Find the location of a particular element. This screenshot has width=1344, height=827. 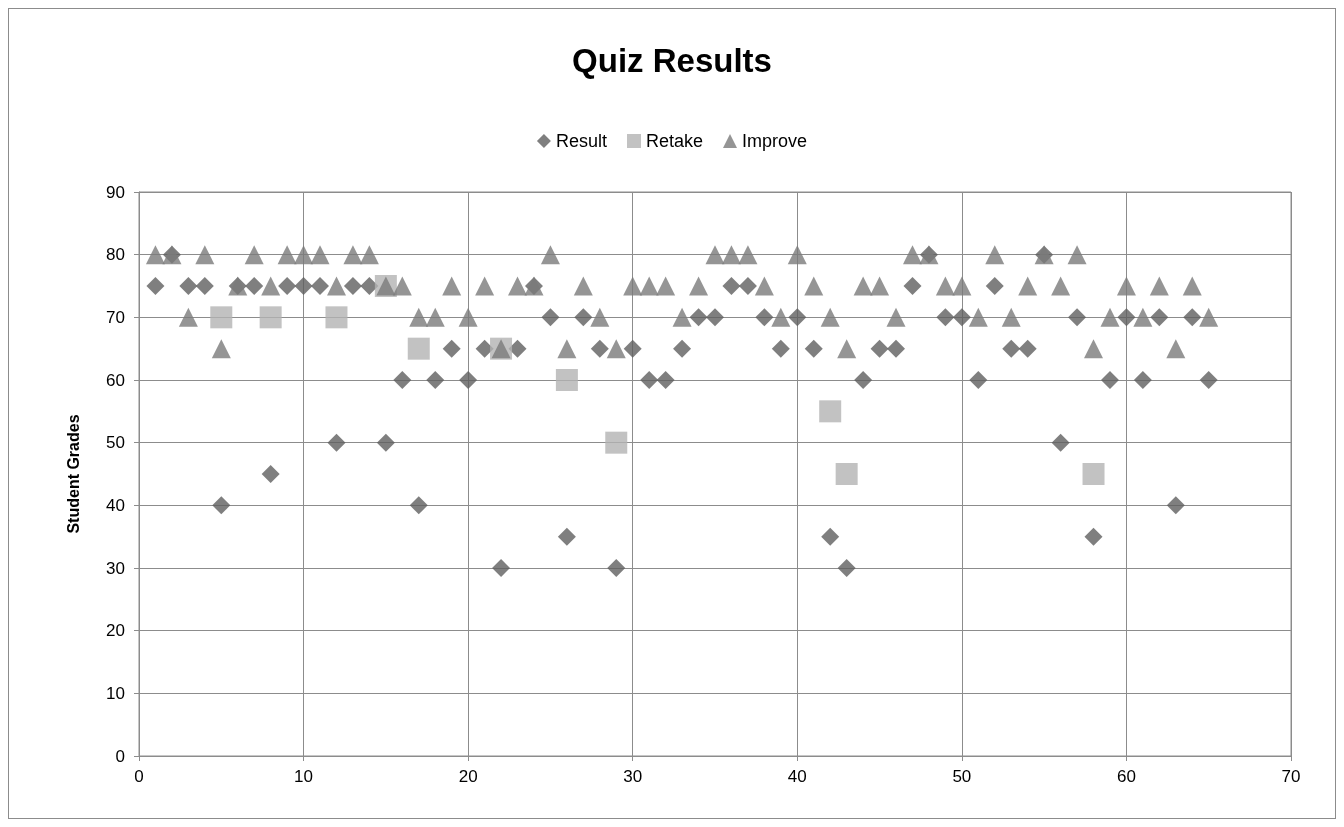

x-tick-label: 10 is located at coordinates (304, 776).